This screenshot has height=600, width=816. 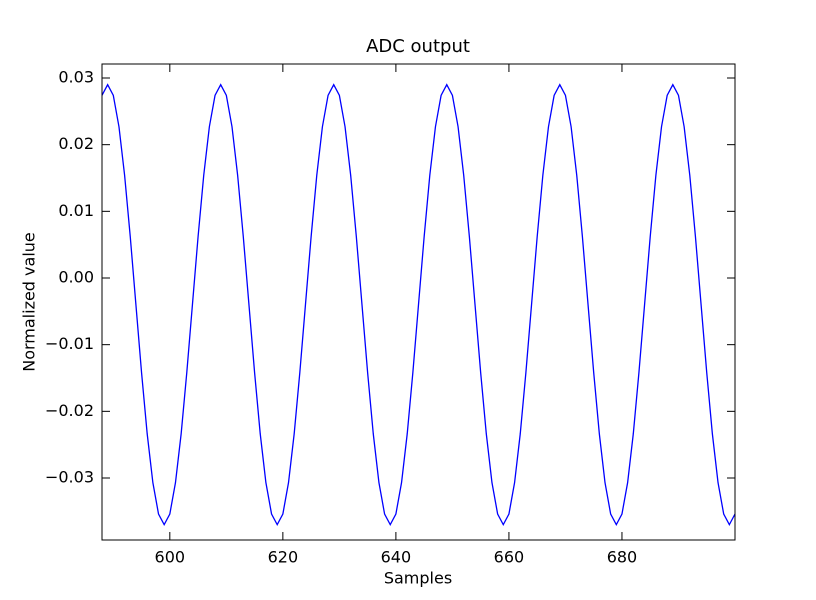 I want to click on y-tick-label: −0.03, so click(x=69, y=477).